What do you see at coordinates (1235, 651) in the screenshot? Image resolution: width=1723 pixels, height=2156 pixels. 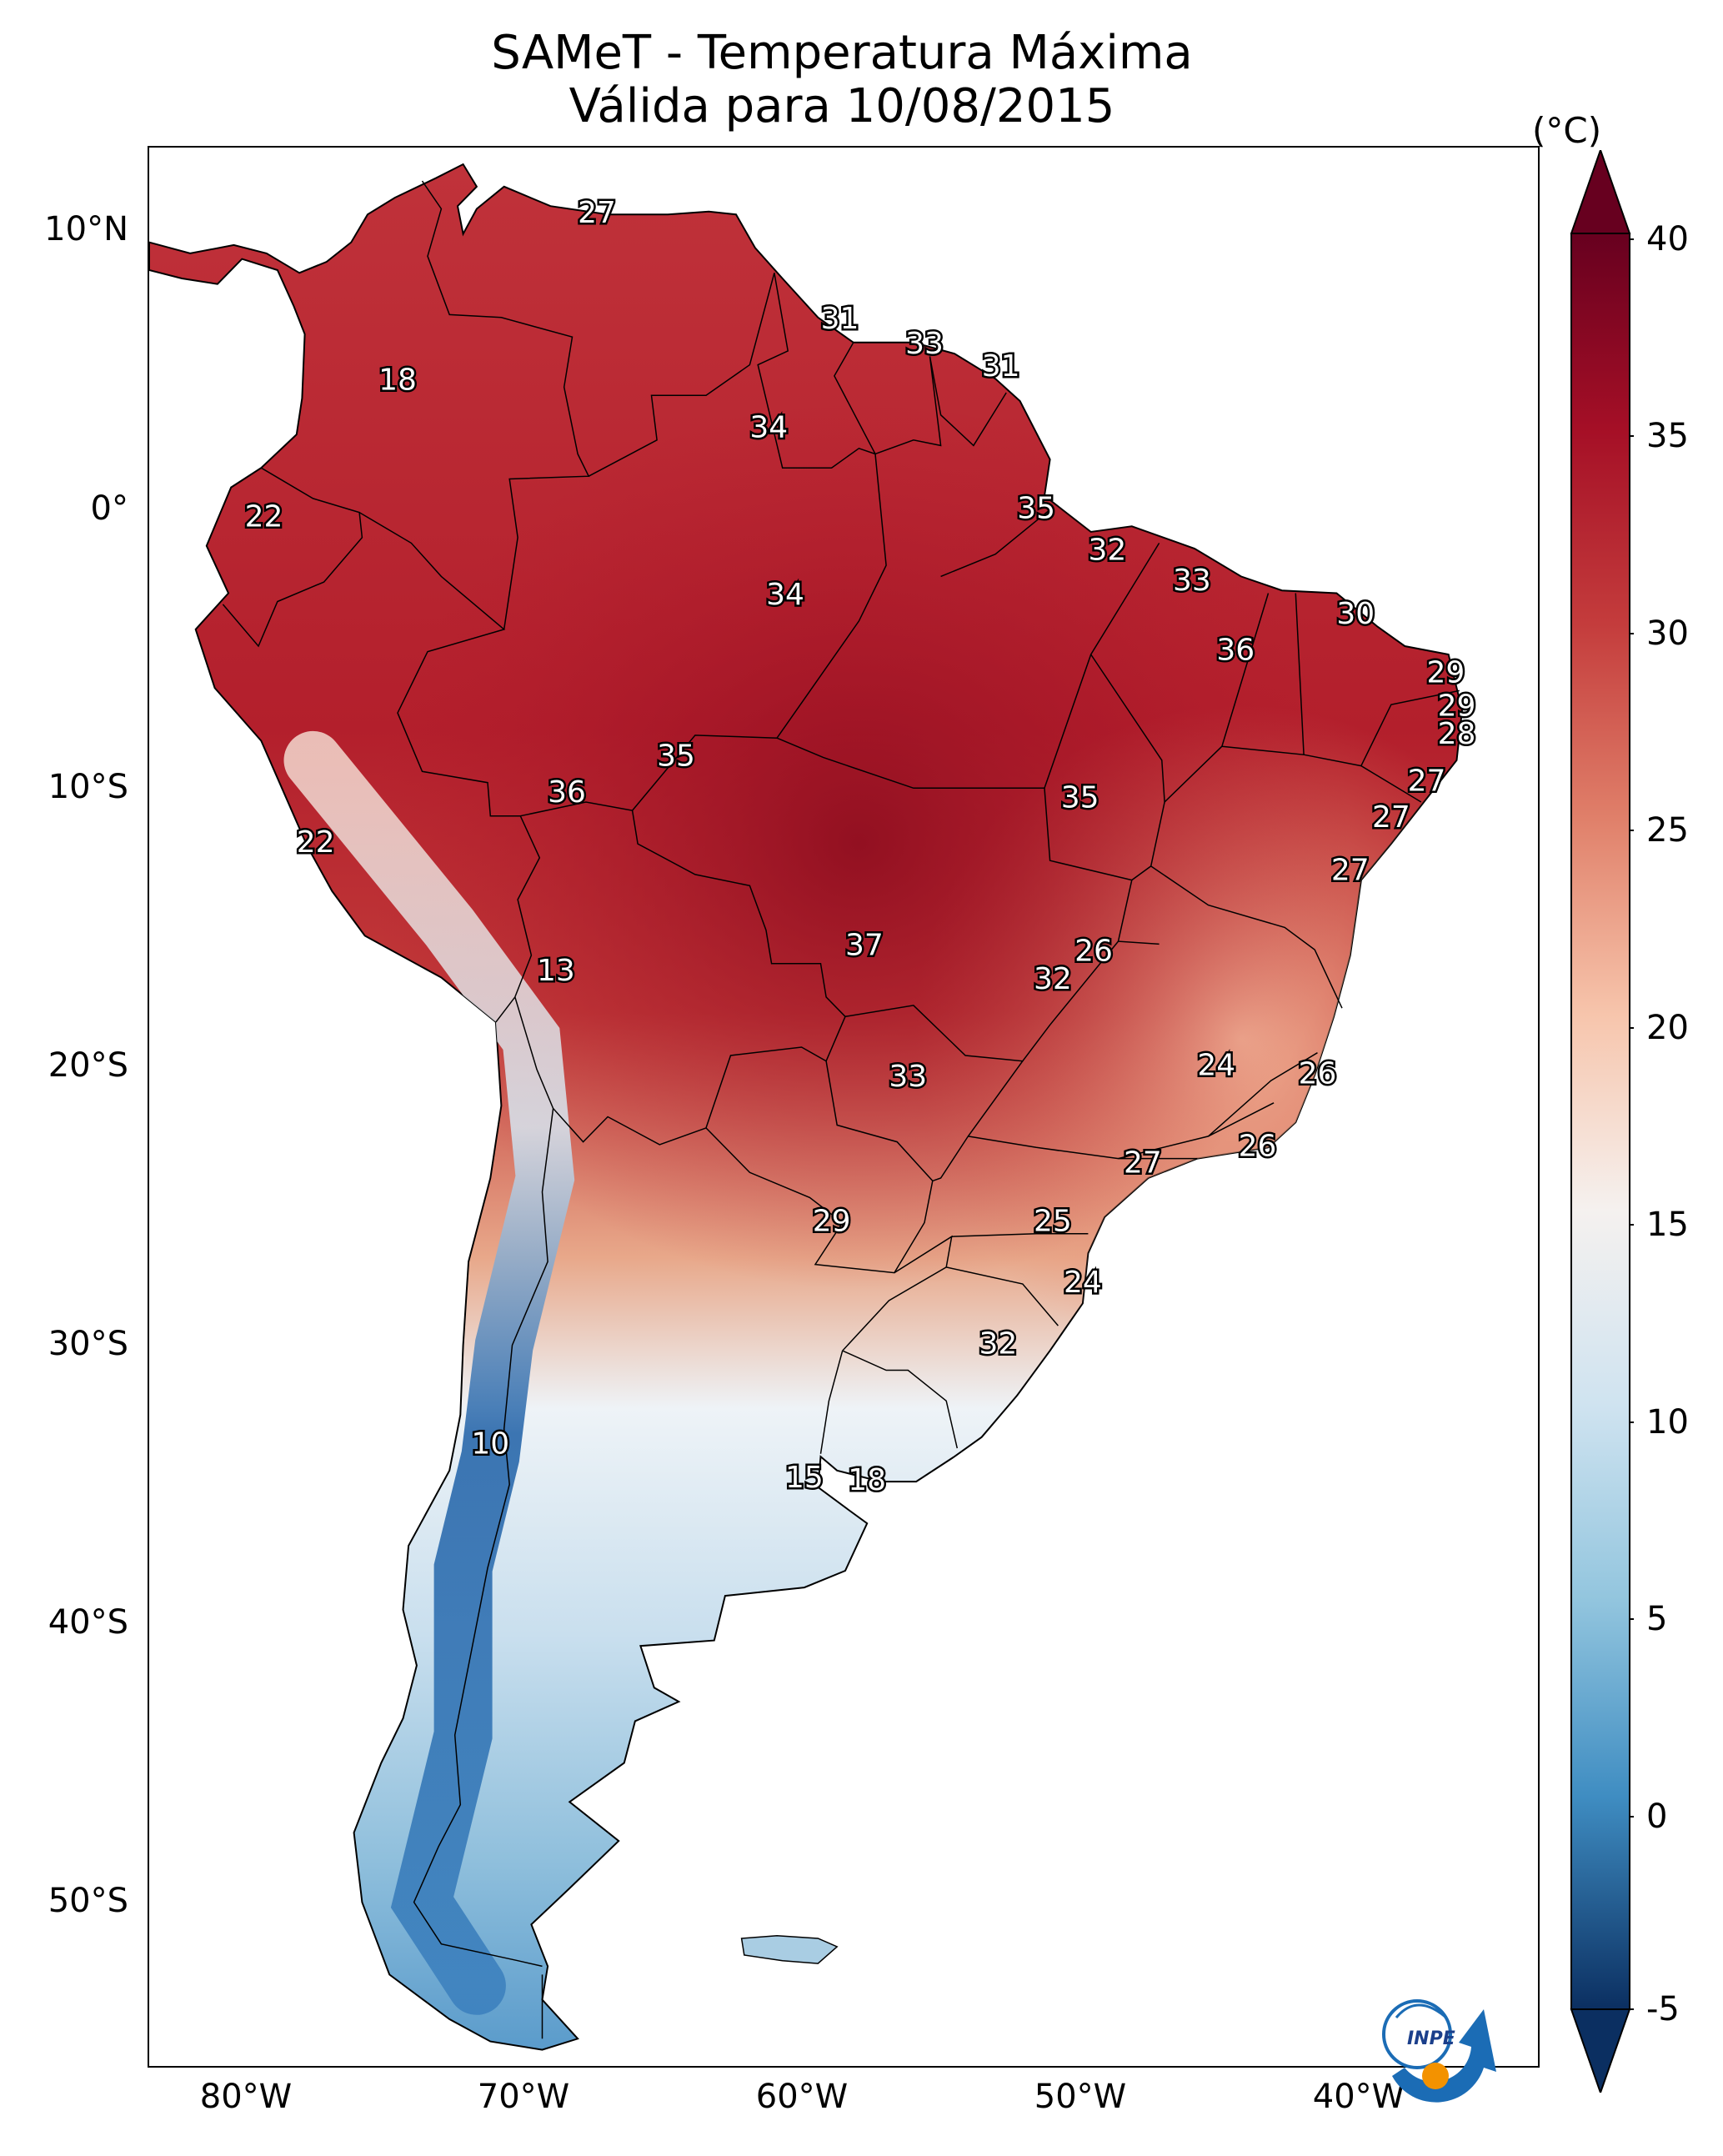 I see `contour-label-12: 36` at bounding box center [1235, 651].